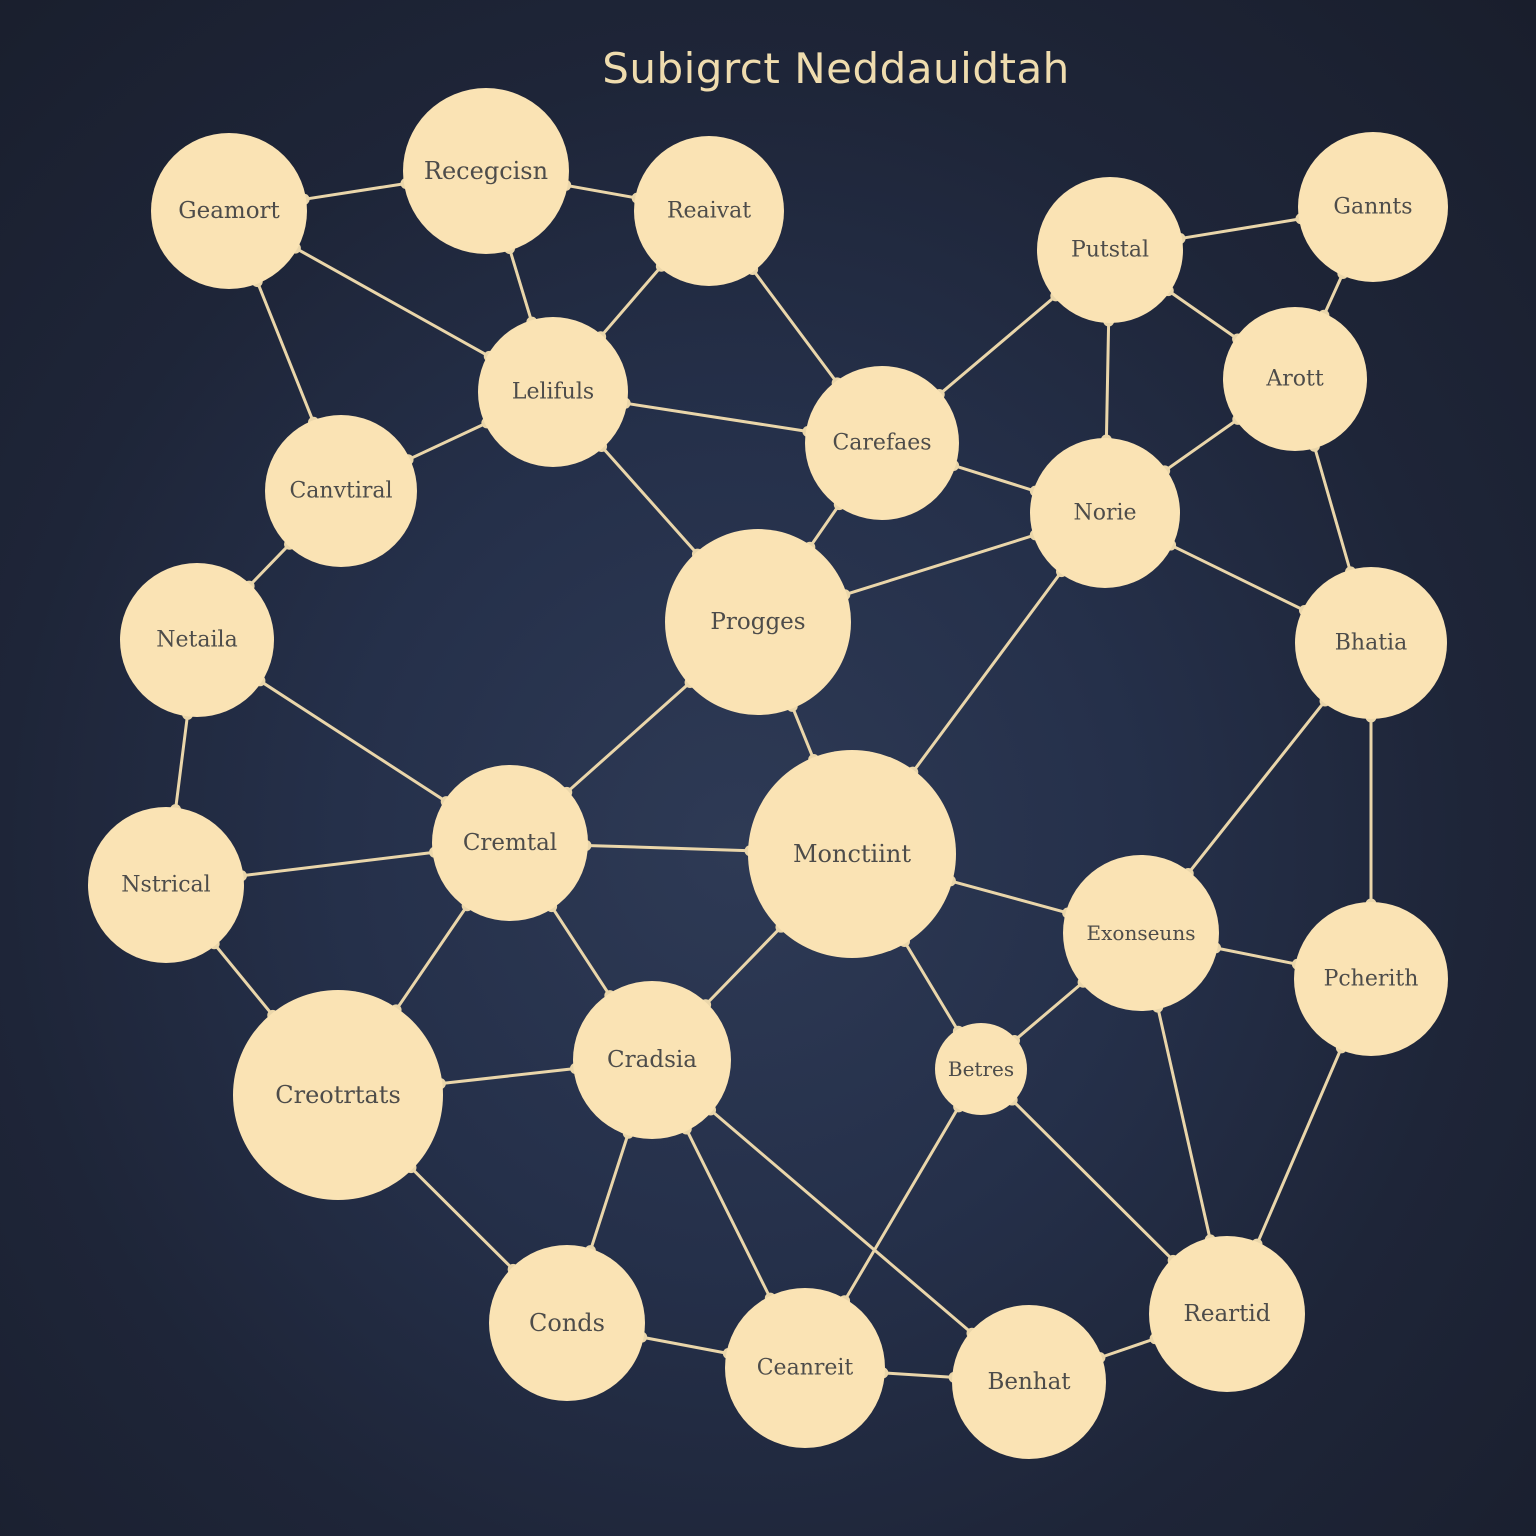 The width and height of the screenshot is (1536, 1536). I want to click on edge-netaila-cremtal, so click(353, 741).